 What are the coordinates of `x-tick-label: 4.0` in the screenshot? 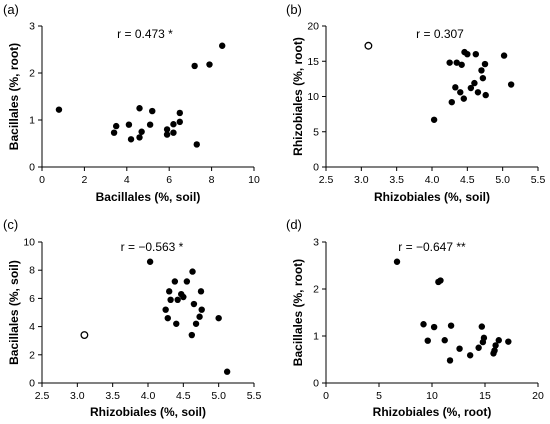 It's located at (148, 396).